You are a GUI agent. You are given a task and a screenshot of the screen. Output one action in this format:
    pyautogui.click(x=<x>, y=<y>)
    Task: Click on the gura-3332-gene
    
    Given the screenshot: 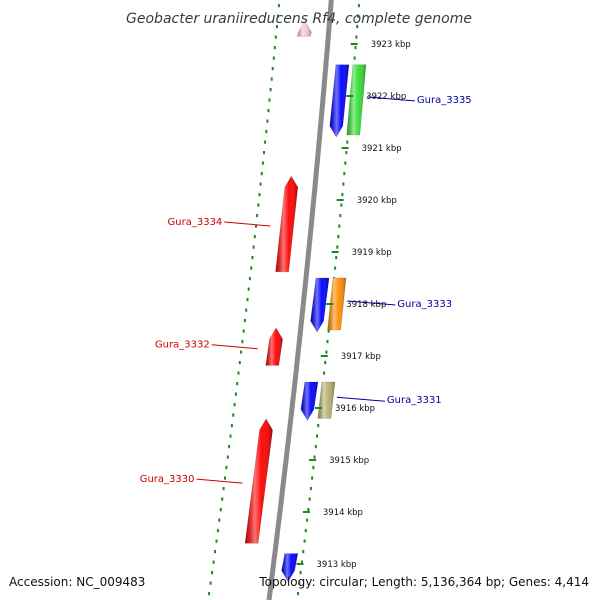 What is the action you would take?
    pyautogui.click(x=274, y=346)
    